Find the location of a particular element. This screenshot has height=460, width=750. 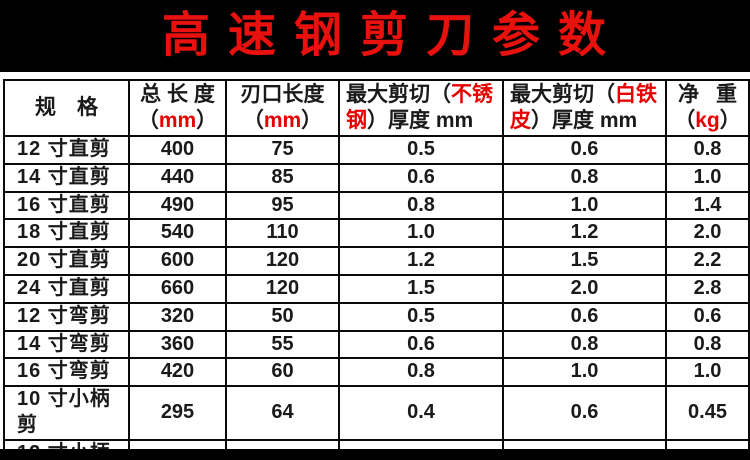

table-row: 18 寸直剪 540 110 1.0 1.2 2.0 is located at coordinates (376, 233).